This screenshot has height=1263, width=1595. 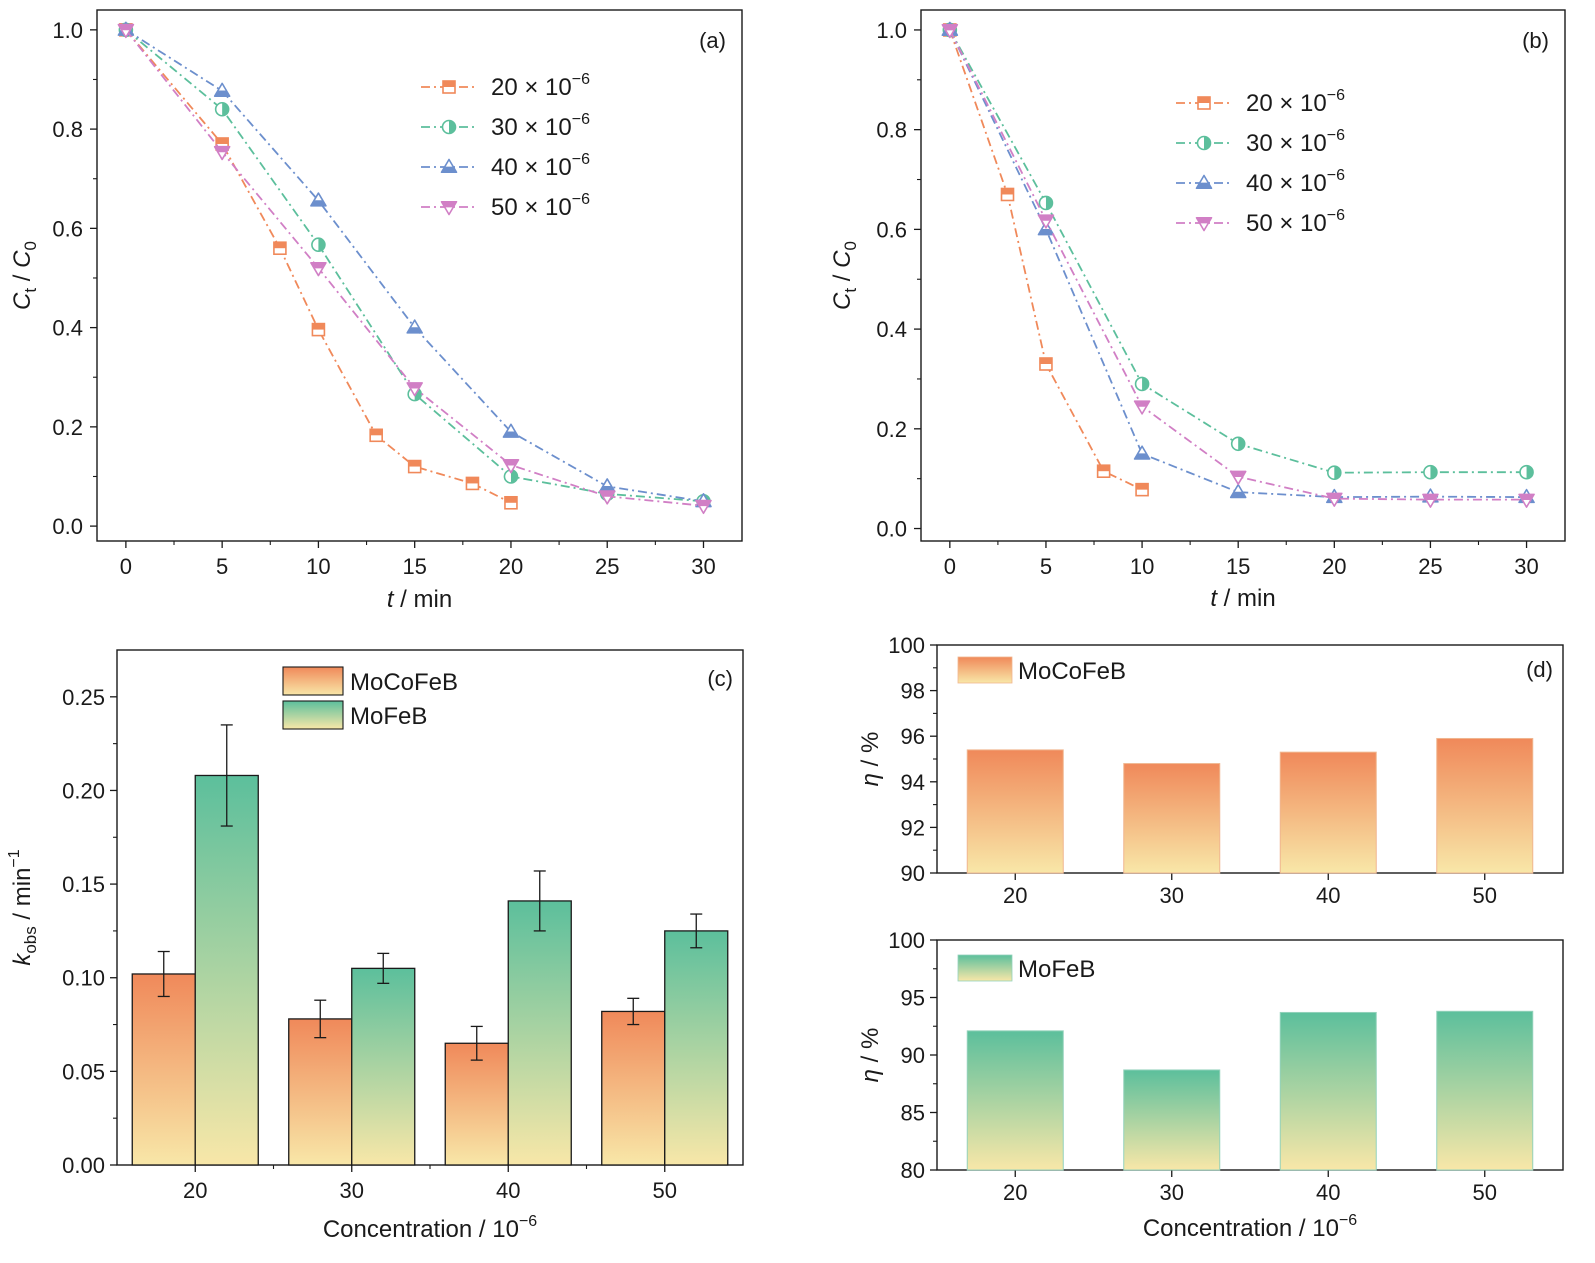 I want to click on y-tick-label: 94, so click(x=913, y=782).